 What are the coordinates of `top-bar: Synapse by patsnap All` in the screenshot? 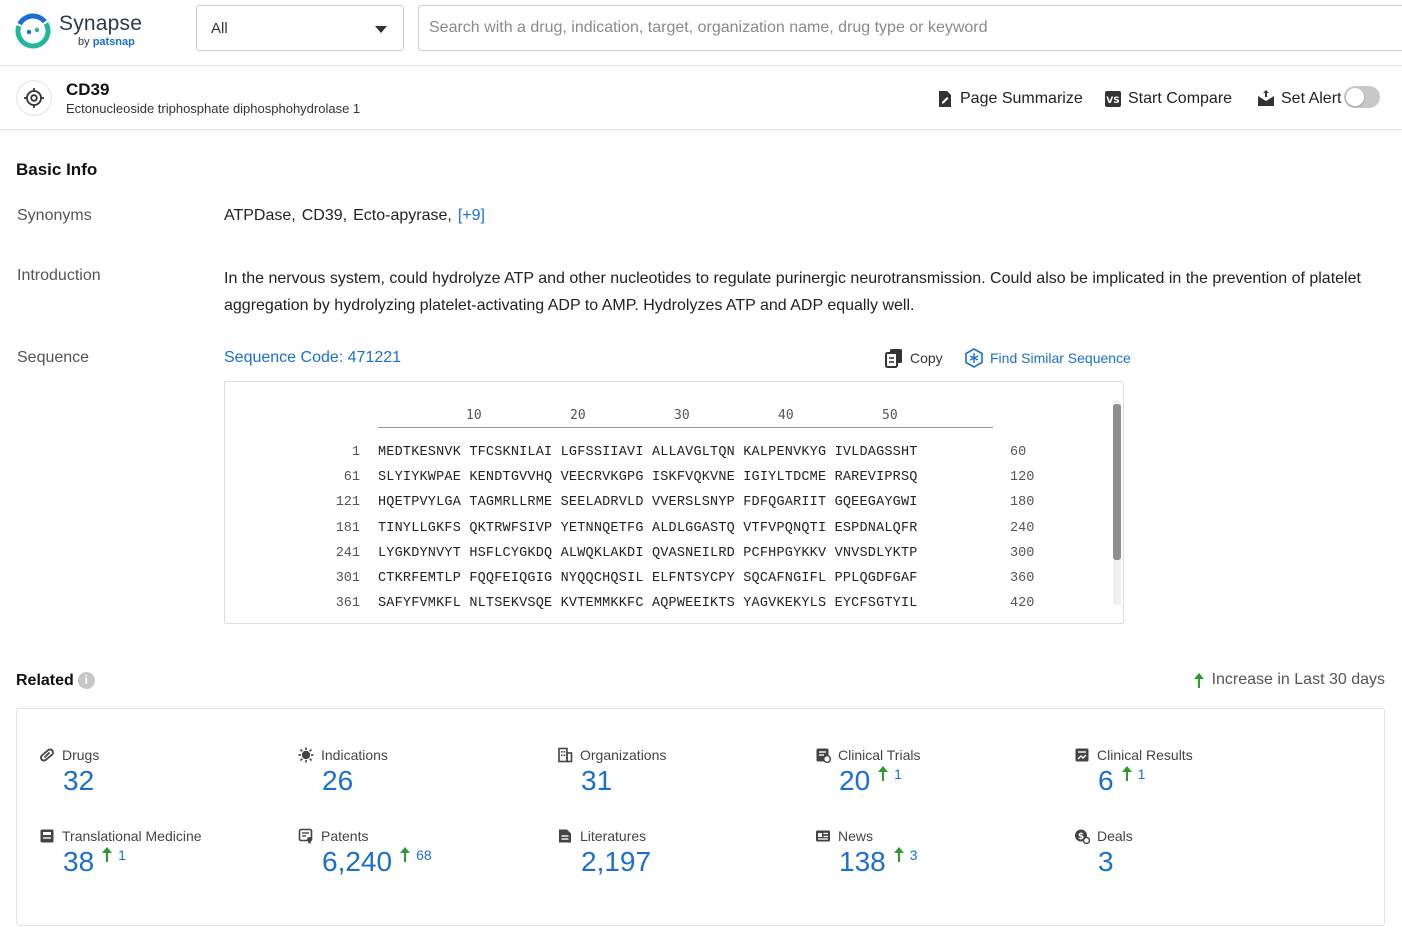 It's located at (701, 33).